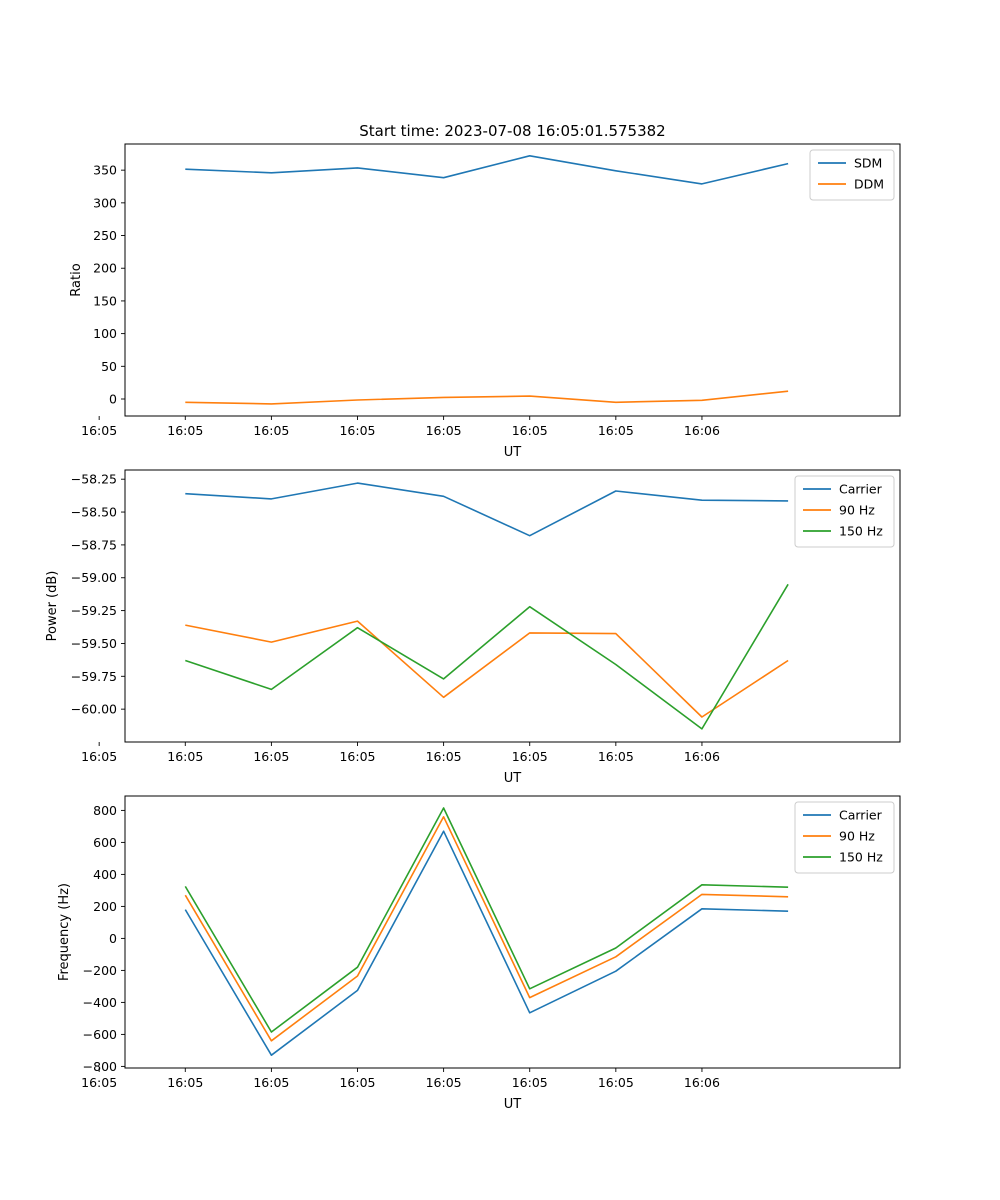 The height and width of the screenshot is (1200, 1000). What do you see at coordinates (105, 202) in the screenshot?
I see `y-tick-label: 300` at bounding box center [105, 202].